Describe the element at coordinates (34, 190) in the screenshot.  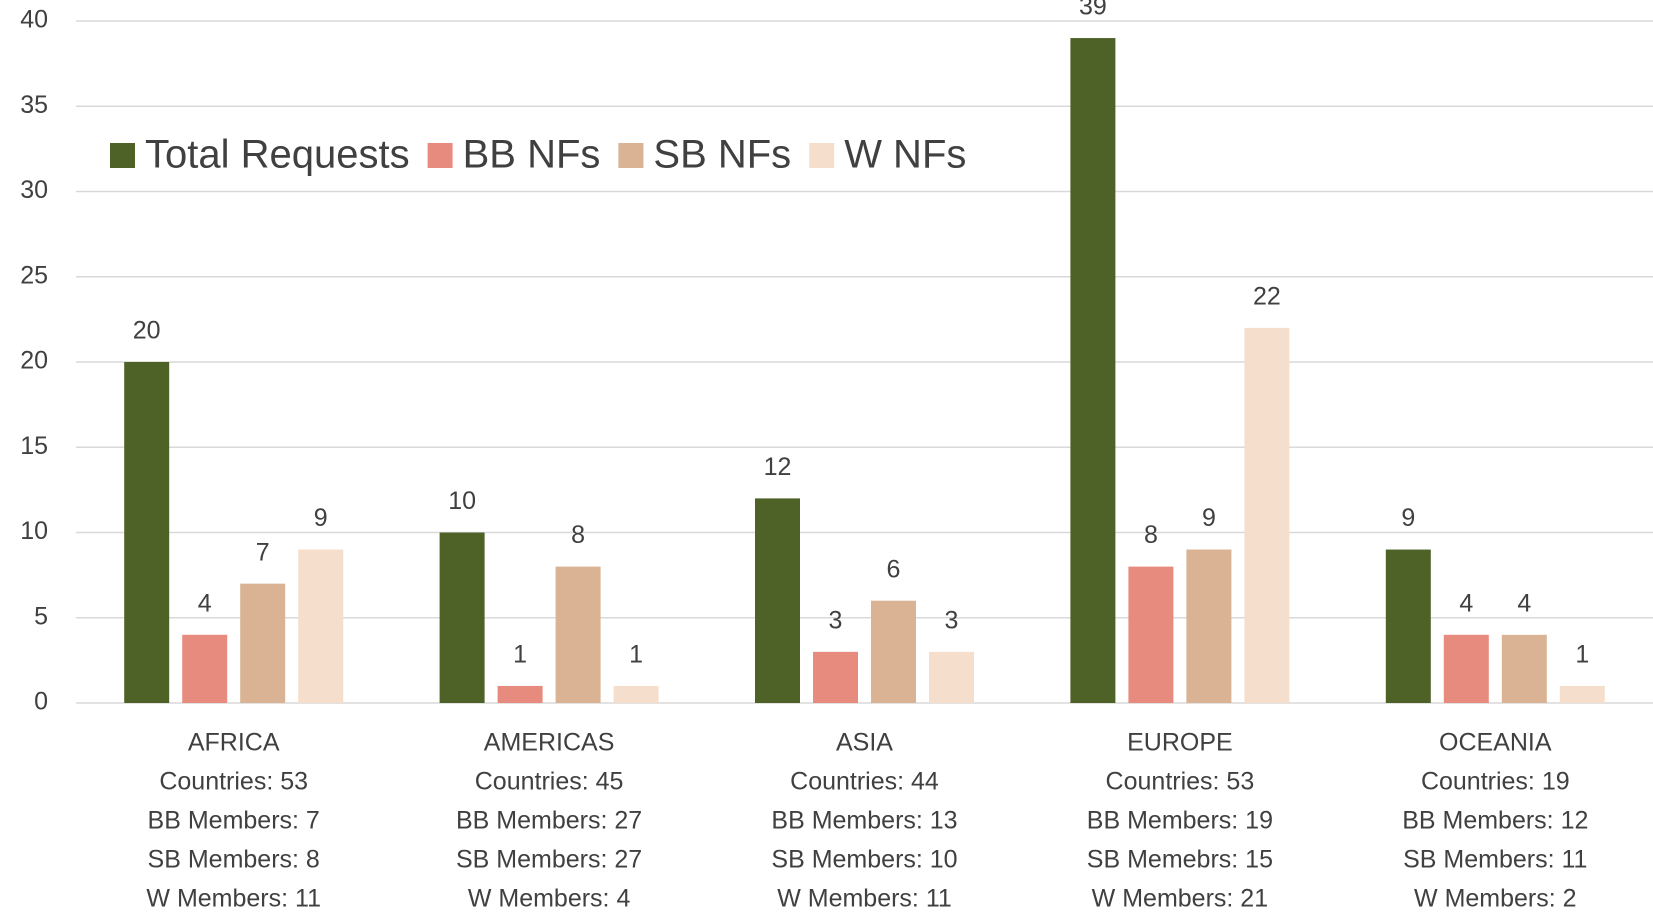
I see `y-tick-label: 30` at that location.